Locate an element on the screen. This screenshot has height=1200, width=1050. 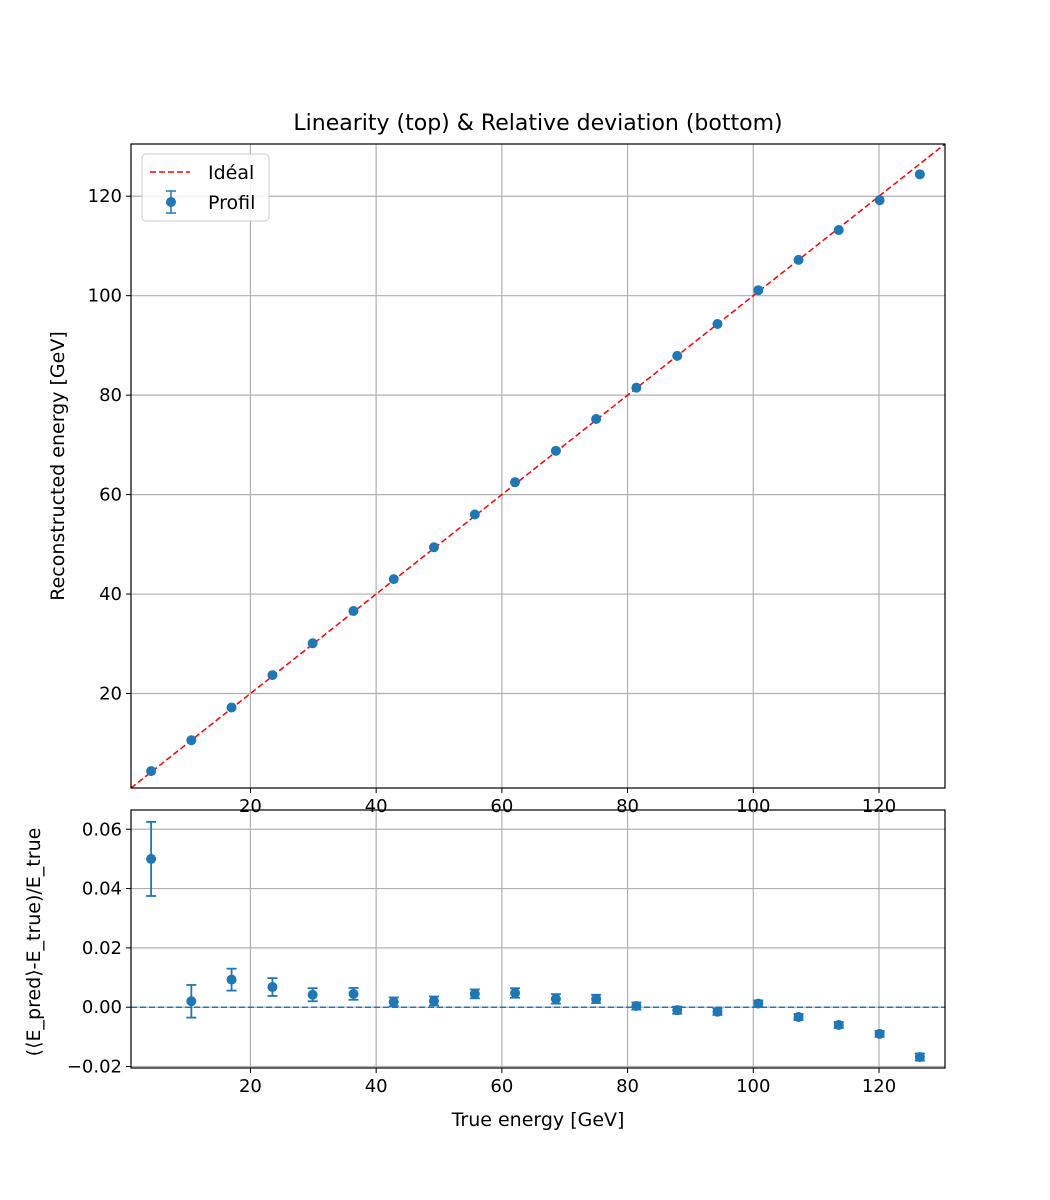
x-axis-label: True energy [GeV] is located at coordinates (538, 1120).